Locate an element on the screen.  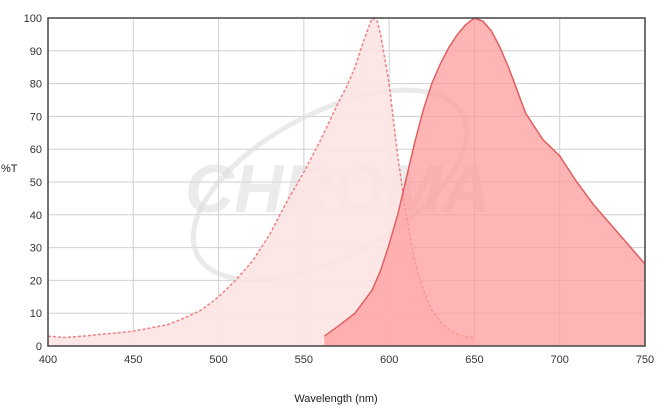
x-tick-label: 750 is located at coordinates (645, 360).